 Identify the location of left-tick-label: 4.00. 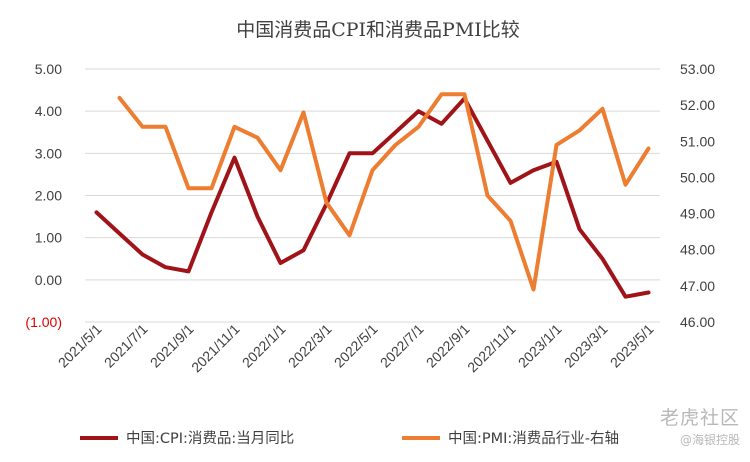
(48, 111).